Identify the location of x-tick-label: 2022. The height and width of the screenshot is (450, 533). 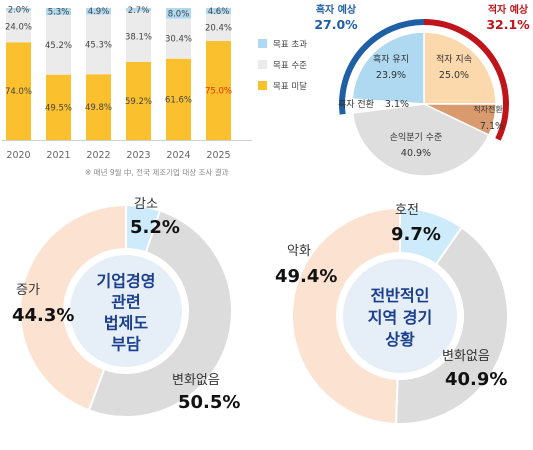
(98, 155).